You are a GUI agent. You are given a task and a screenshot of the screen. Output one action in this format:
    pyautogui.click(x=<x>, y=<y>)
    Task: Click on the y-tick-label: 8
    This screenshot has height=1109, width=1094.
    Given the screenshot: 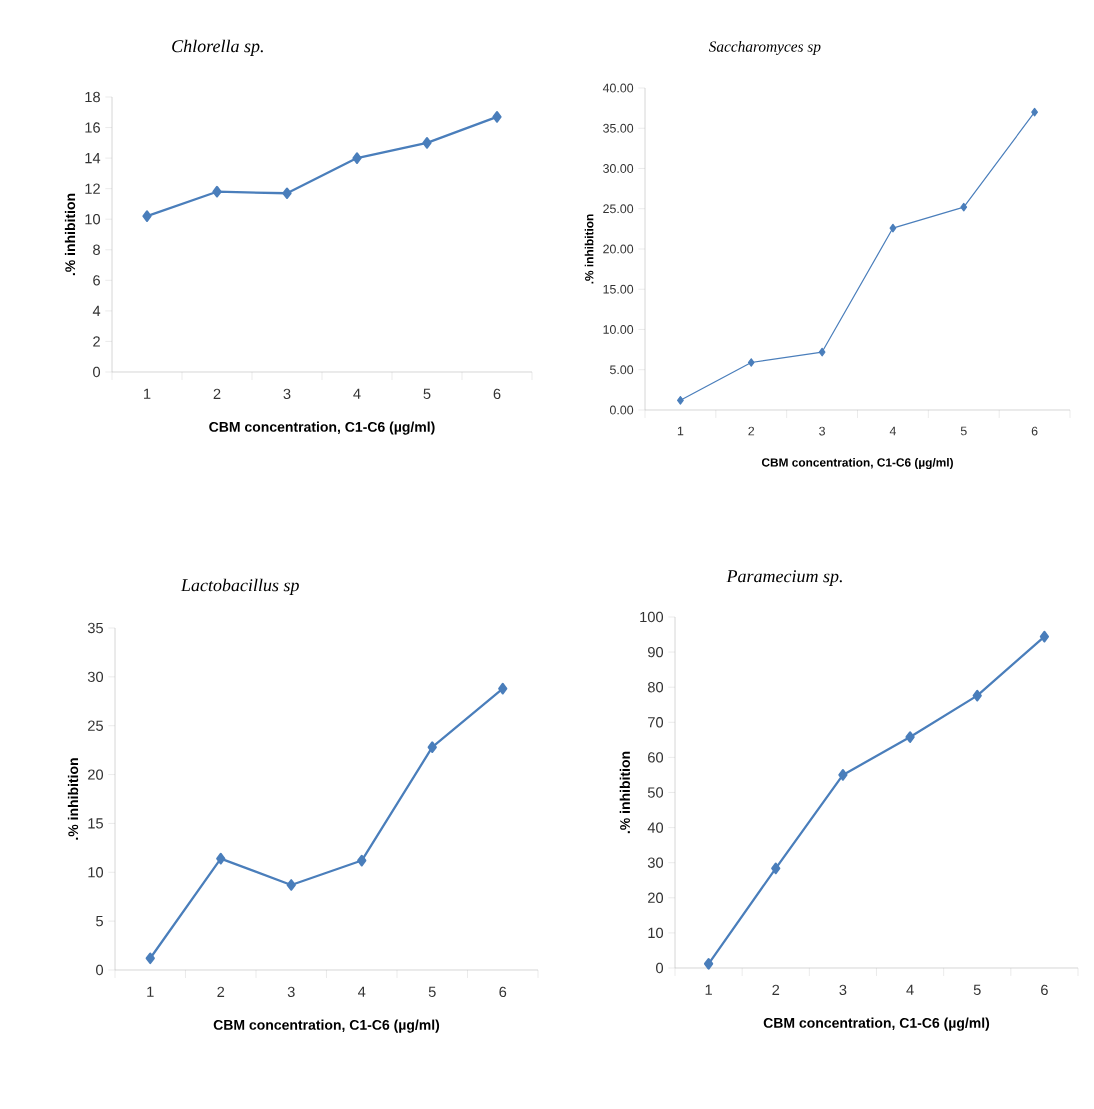 What is the action you would take?
    pyautogui.click(x=96, y=249)
    